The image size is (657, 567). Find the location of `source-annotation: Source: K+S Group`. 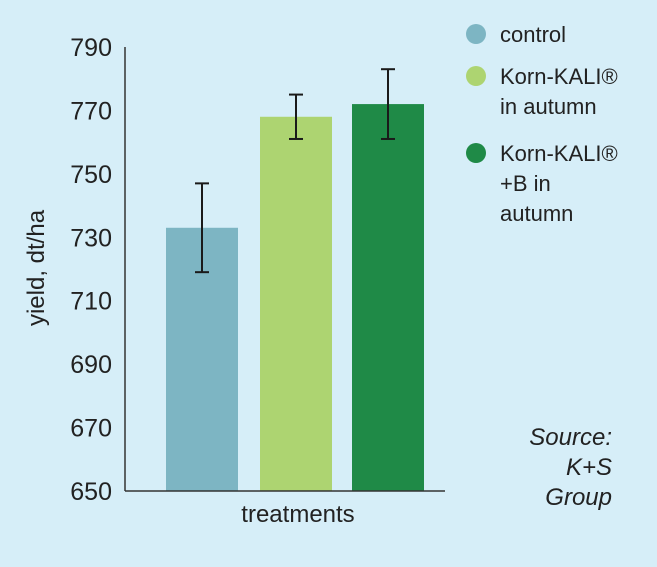

source-annotation: Source: K+S Group is located at coordinates (570, 467).